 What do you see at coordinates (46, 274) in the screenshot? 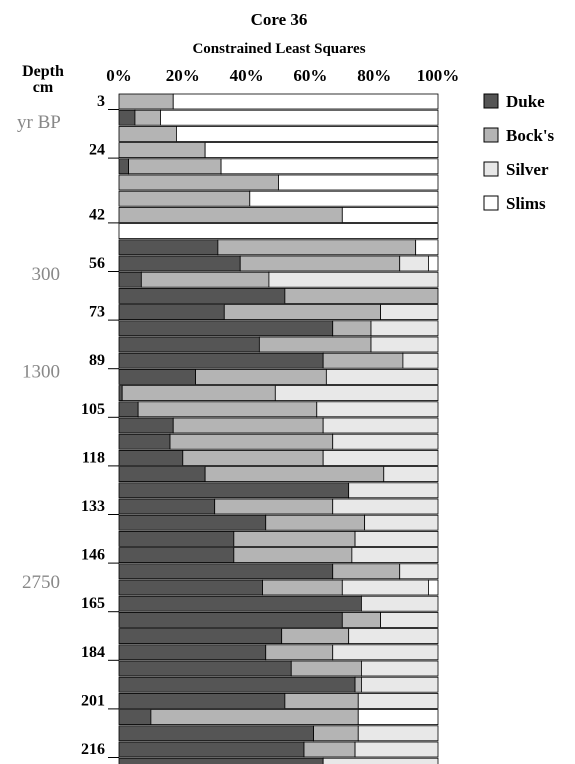
I see `age-label: 300` at bounding box center [46, 274].